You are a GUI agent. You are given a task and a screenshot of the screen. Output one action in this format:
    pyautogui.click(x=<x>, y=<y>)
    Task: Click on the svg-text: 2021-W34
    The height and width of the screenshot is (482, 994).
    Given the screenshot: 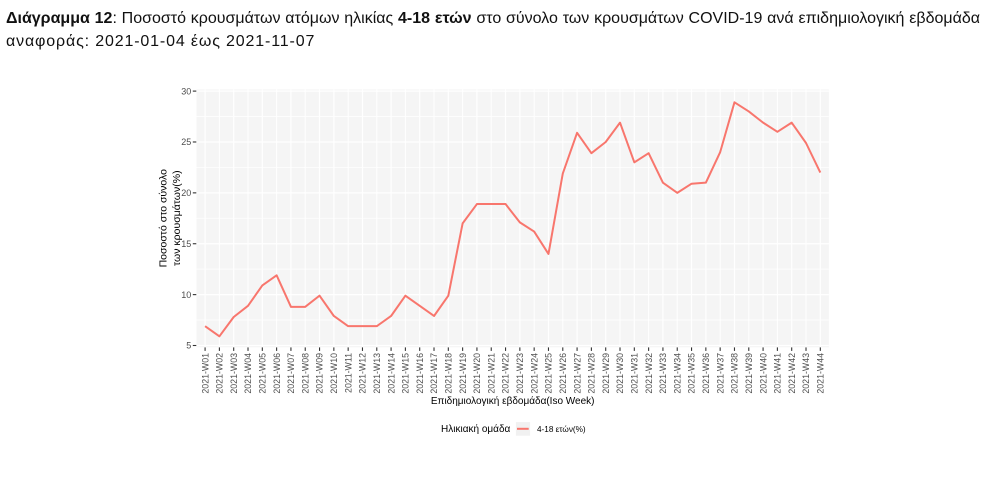 What is the action you would take?
    pyautogui.click(x=677, y=373)
    